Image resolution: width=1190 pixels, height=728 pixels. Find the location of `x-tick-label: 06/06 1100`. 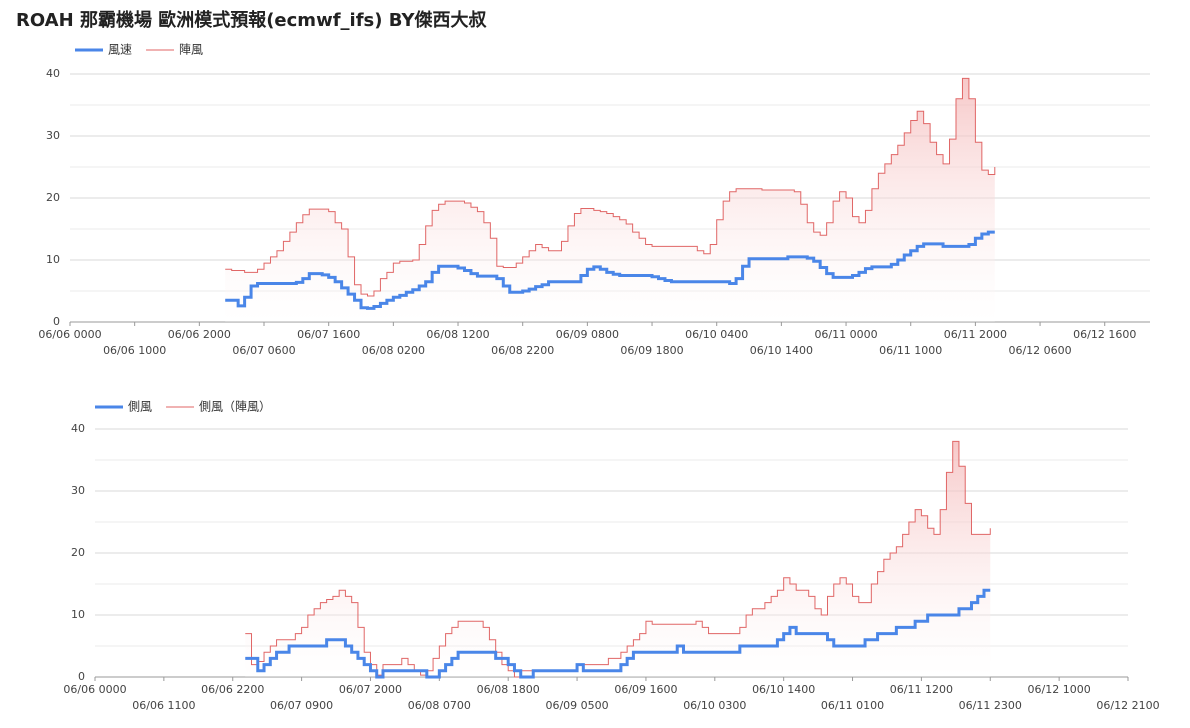

x-tick-label: 06/06 1100 is located at coordinates (163, 705).